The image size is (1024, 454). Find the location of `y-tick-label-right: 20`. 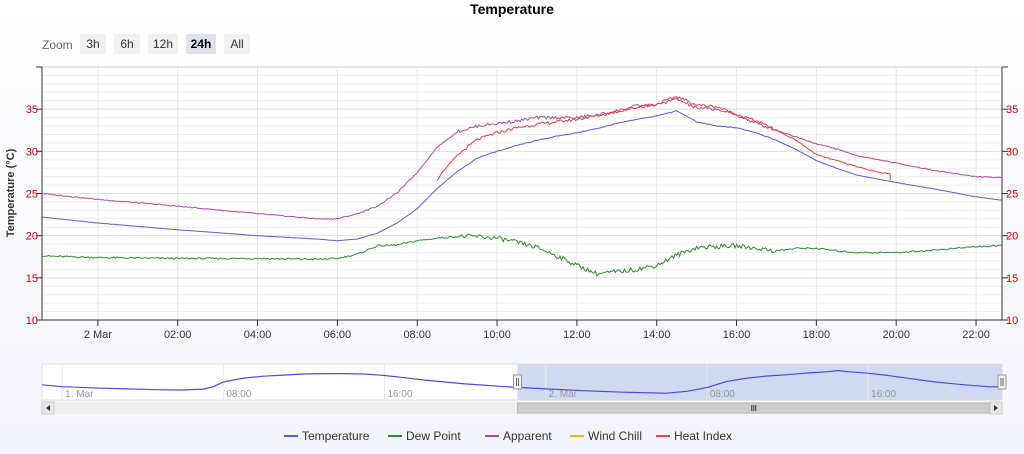

y-tick-label-right: 20 is located at coordinates (1012, 237).